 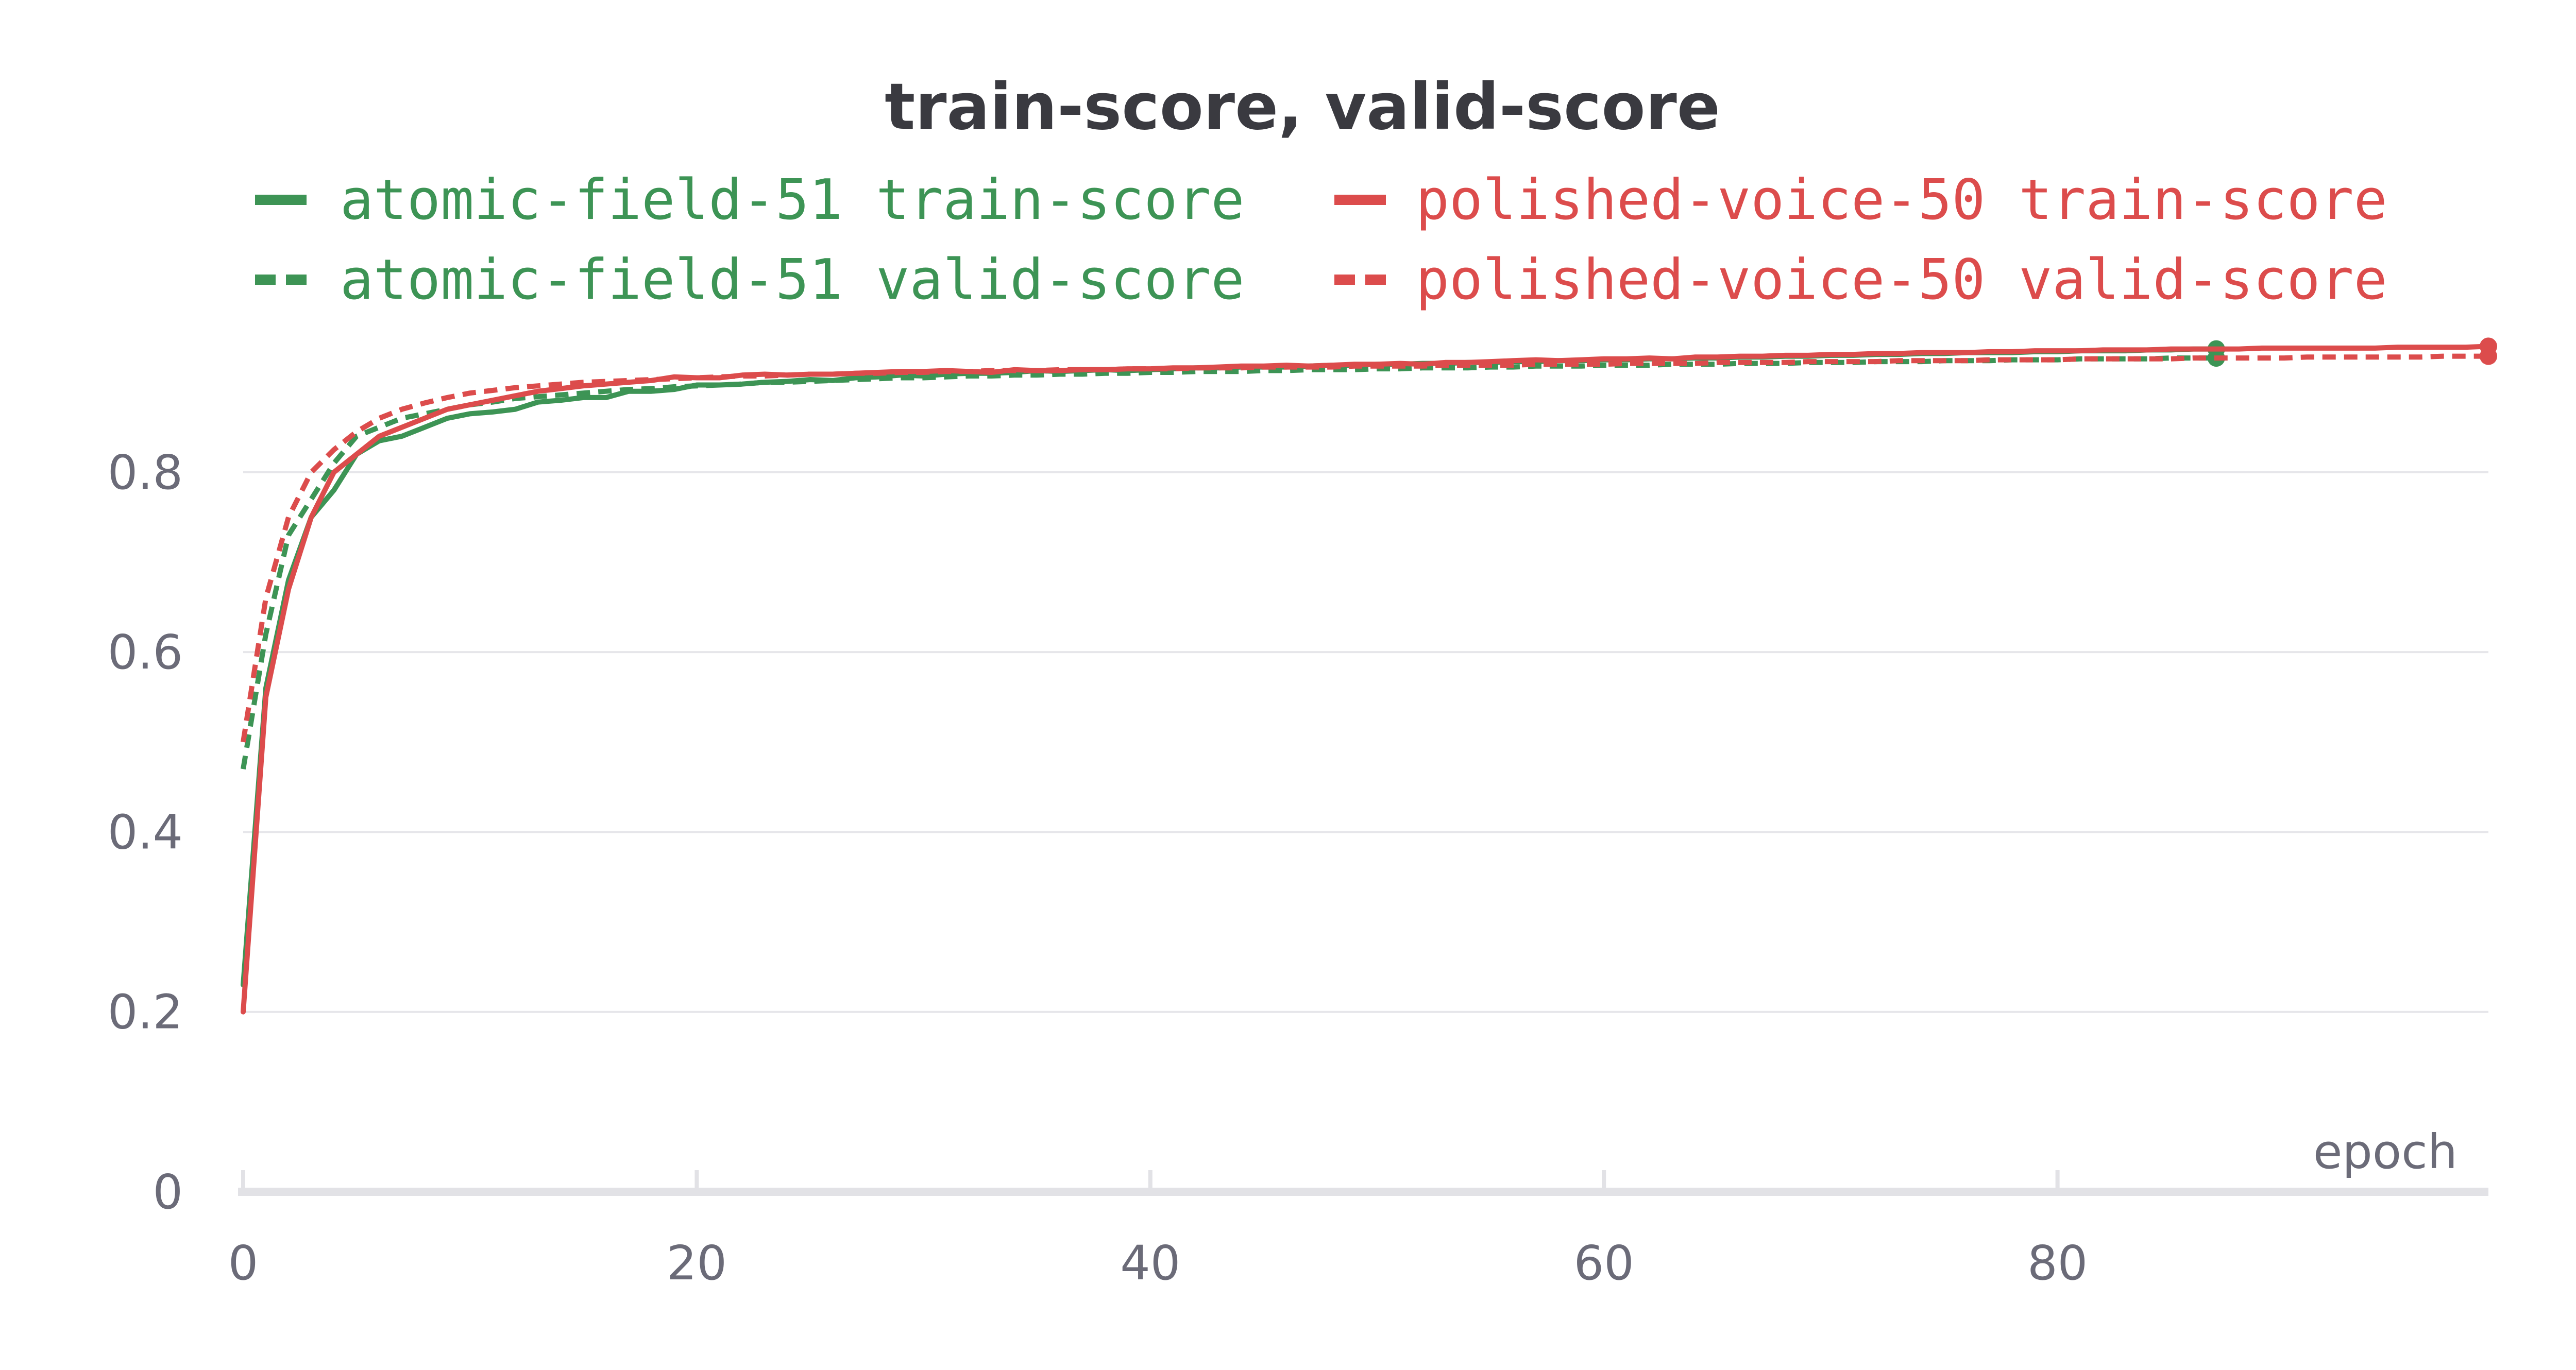 What do you see at coordinates (2385, 1151) in the screenshot?
I see `x-axis-label: epoch` at bounding box center [2385, 1151].